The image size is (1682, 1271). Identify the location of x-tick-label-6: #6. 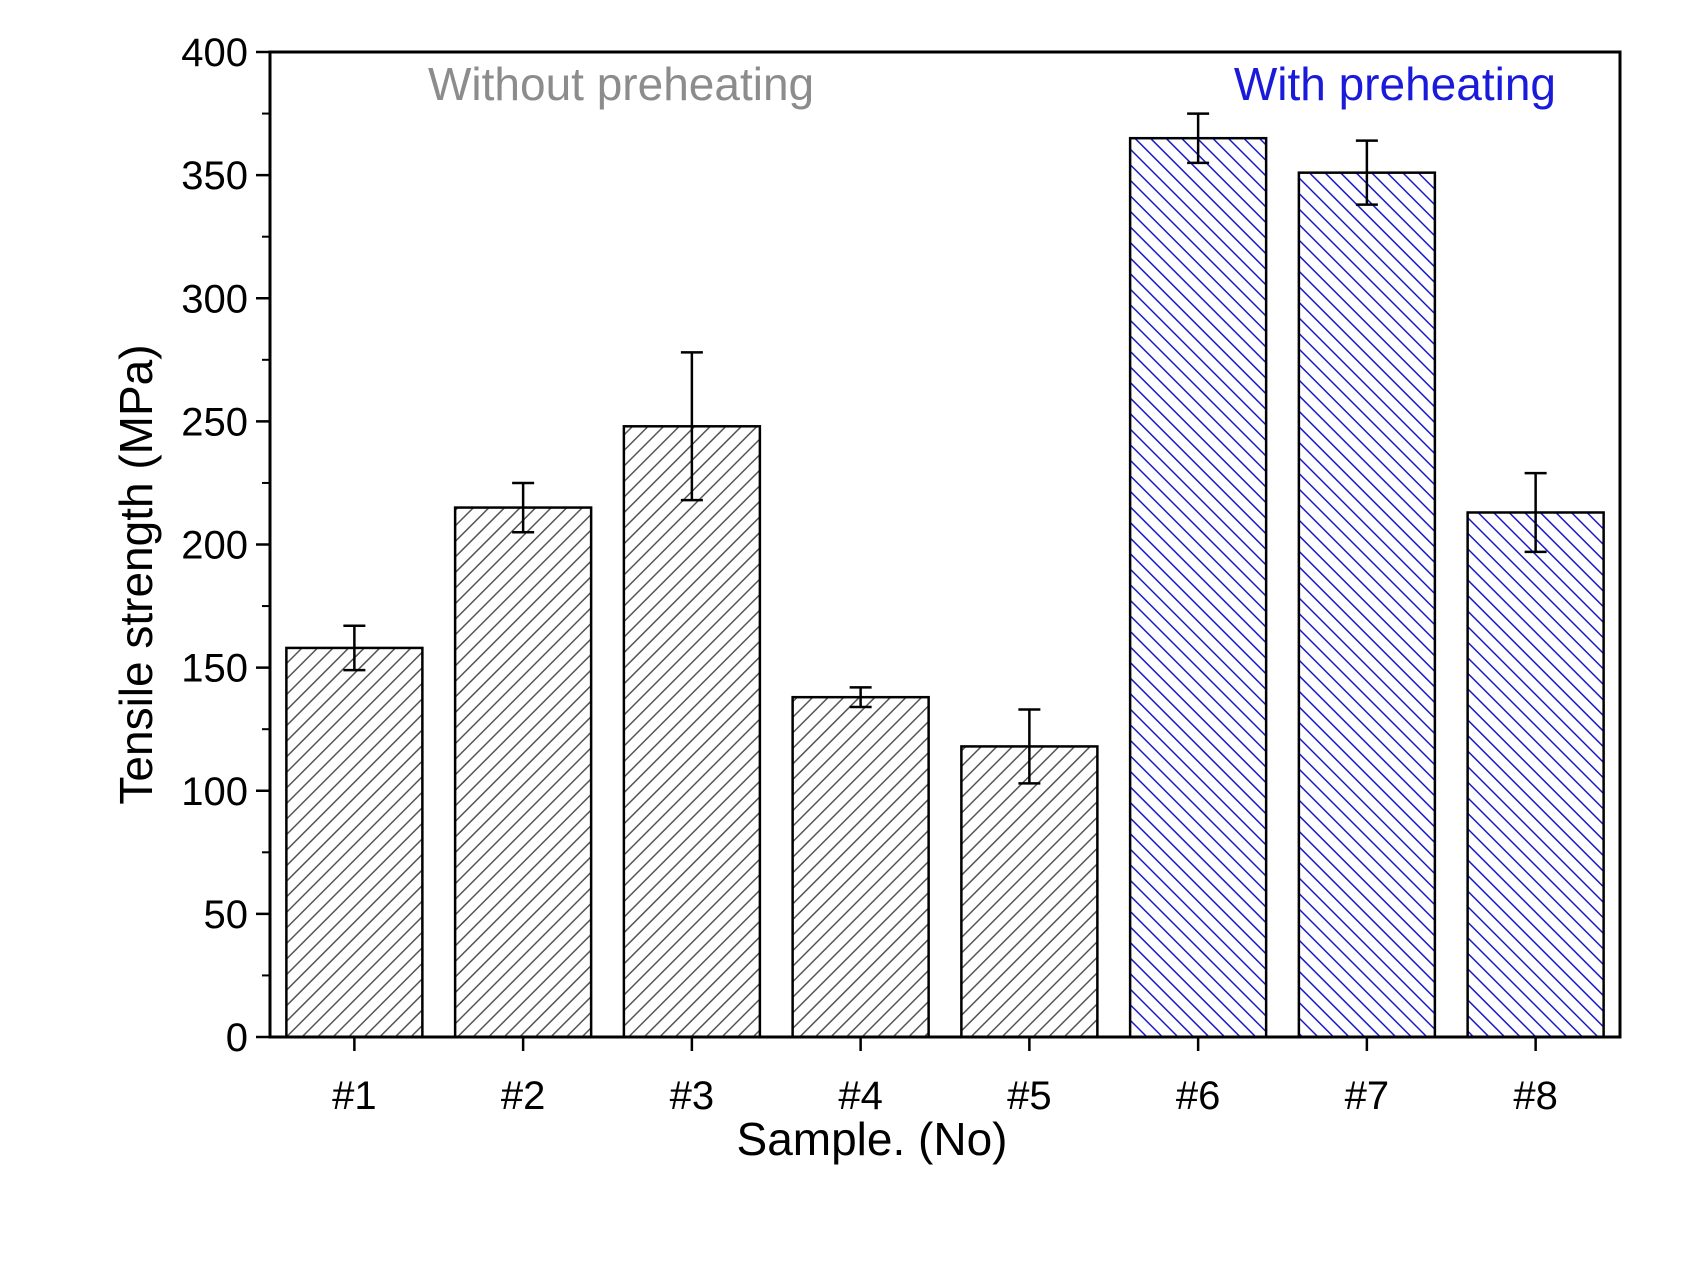
(1198, 1096).